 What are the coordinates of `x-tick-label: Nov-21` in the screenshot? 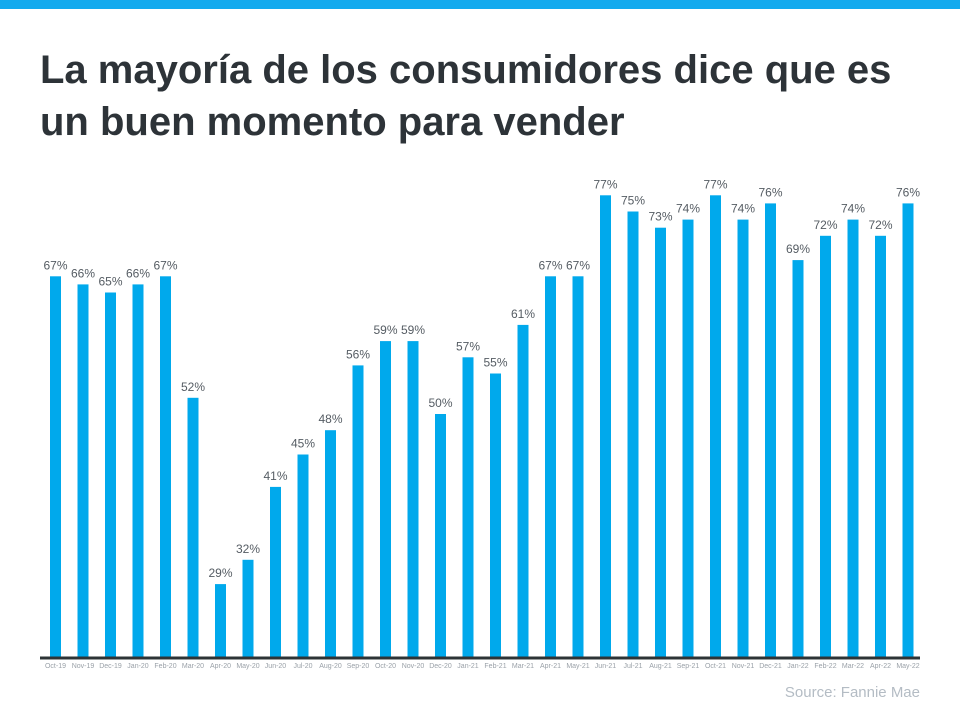 It's located at (743, 666).